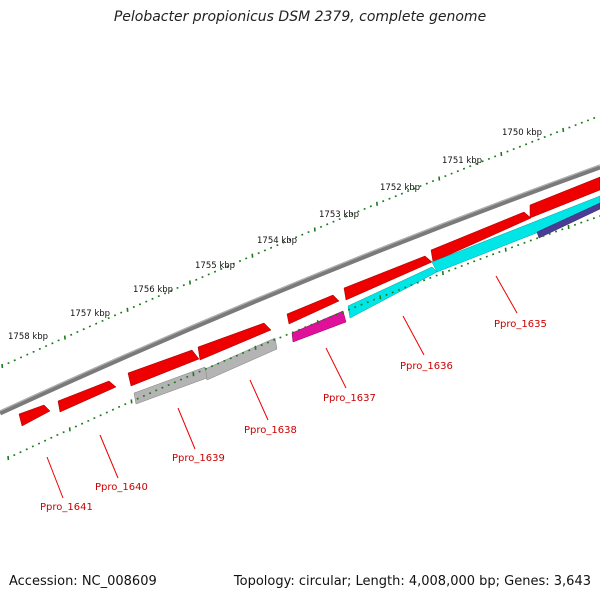 The width and height of the screenshot is (600, 600). I want to click on kbp-label-1750: 1750 kbp, so click(522, 133).